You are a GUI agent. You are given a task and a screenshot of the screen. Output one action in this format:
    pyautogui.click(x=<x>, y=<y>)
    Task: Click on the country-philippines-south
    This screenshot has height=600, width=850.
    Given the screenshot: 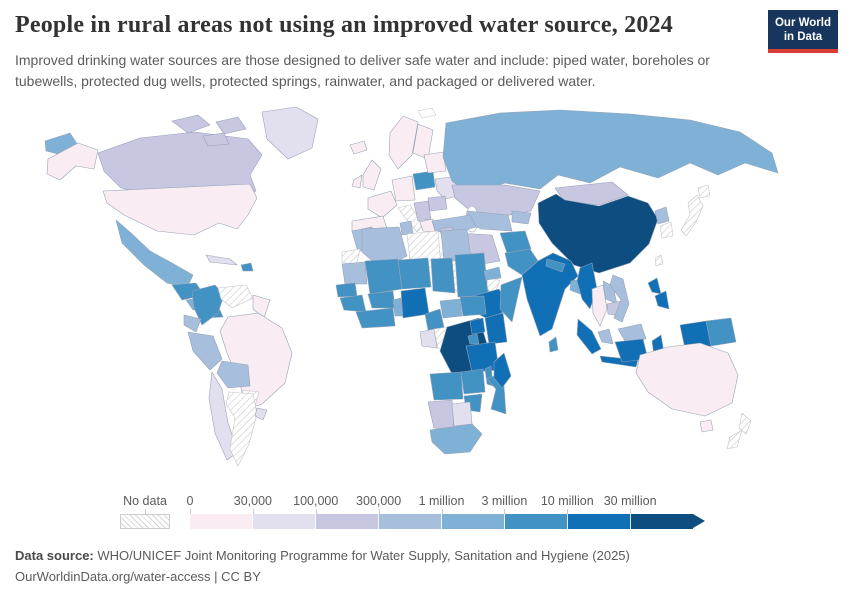 What is the action you would take?
    pyautogui.click(x=662, y=300)
    